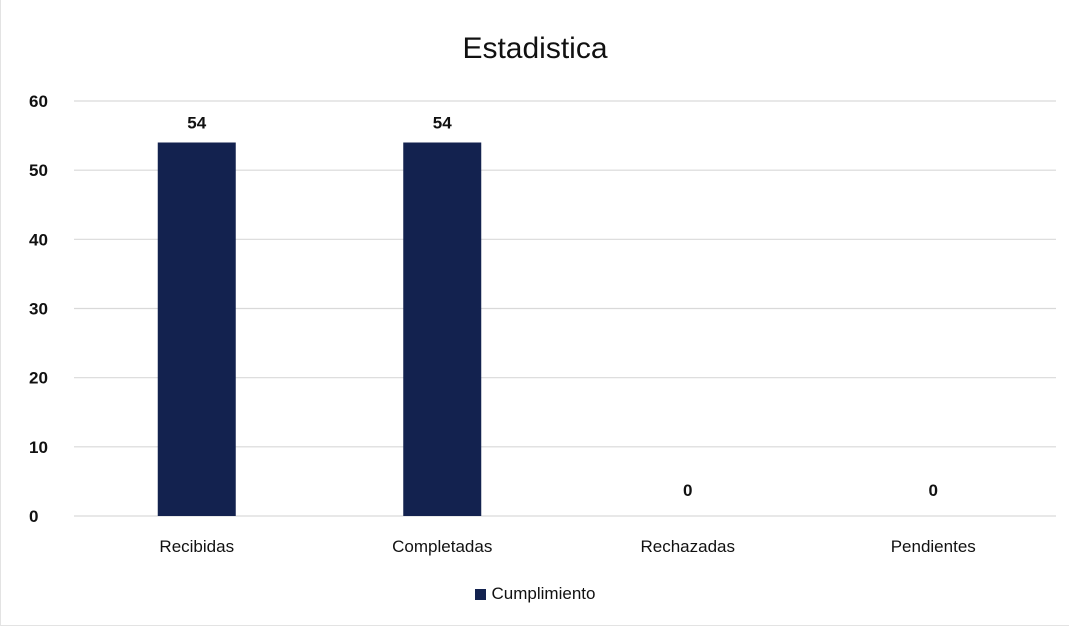  I want to click on y-tick-label: 30, so click(38, 309).